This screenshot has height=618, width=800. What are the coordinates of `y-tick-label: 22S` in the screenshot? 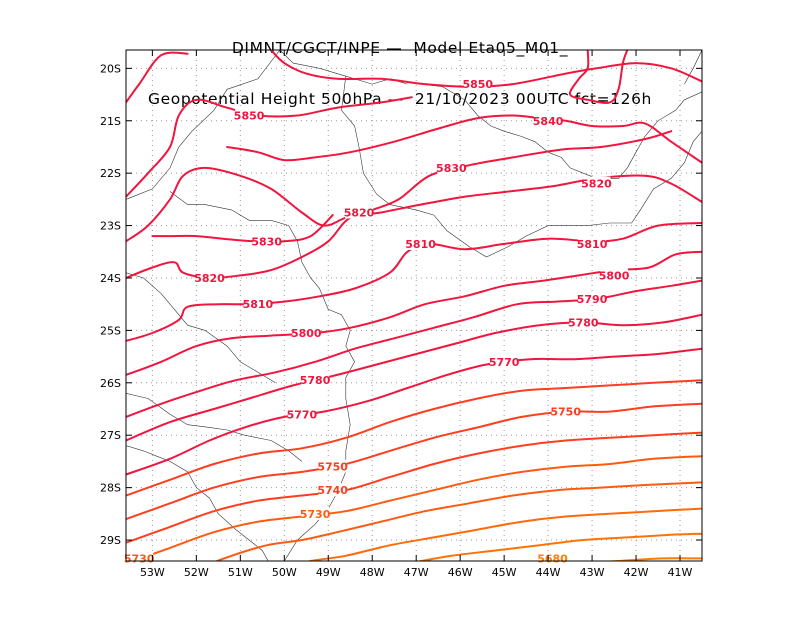 It's located at (110, 173).